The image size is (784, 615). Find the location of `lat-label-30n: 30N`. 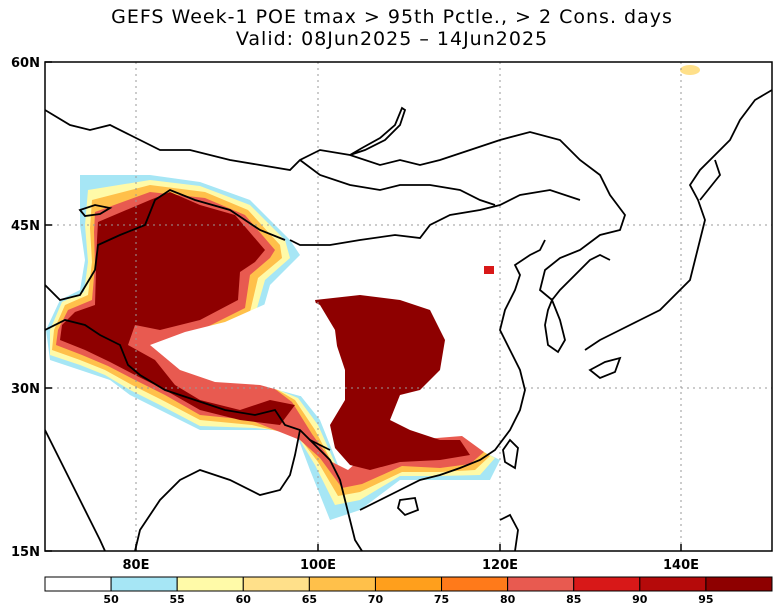

lat-label-30n: 30N is located at coordinates (25, 389).